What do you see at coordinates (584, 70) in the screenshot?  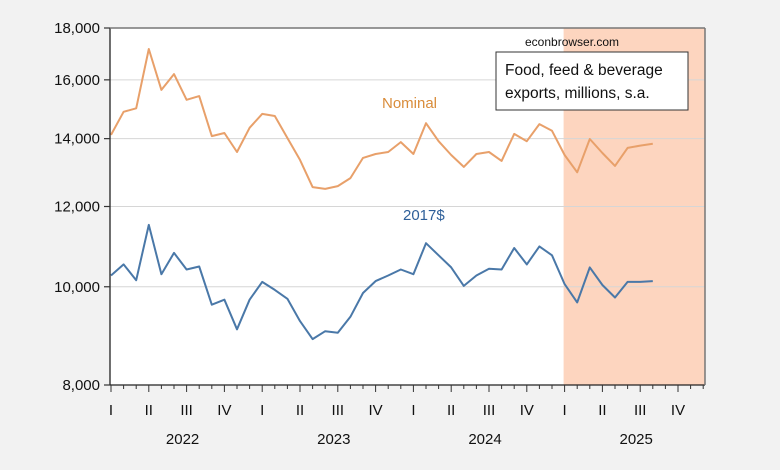 I see `annotation-line-1: Food, feed & beverage` at bounding box center [584, 70].